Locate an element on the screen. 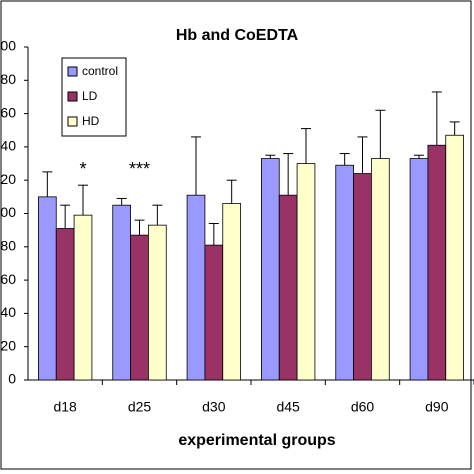 This screenshot has height=474, width=474. x-tick-label: d30 is located at coordinates (214, 407).